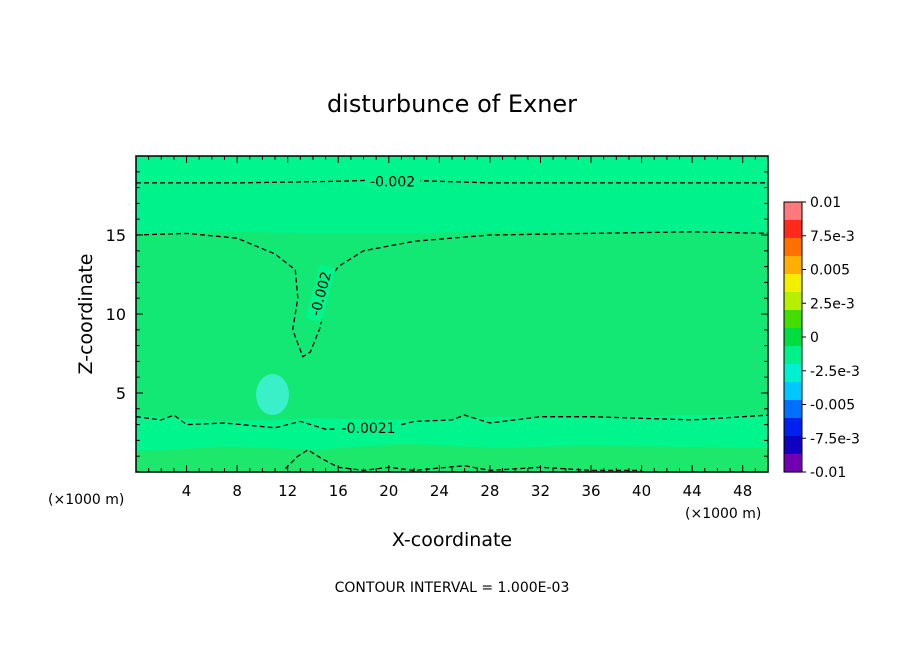  Describe the element at coordinates (835, 372) in the screenshot. I see `colorbar-label: -2.5e-3` at that location.